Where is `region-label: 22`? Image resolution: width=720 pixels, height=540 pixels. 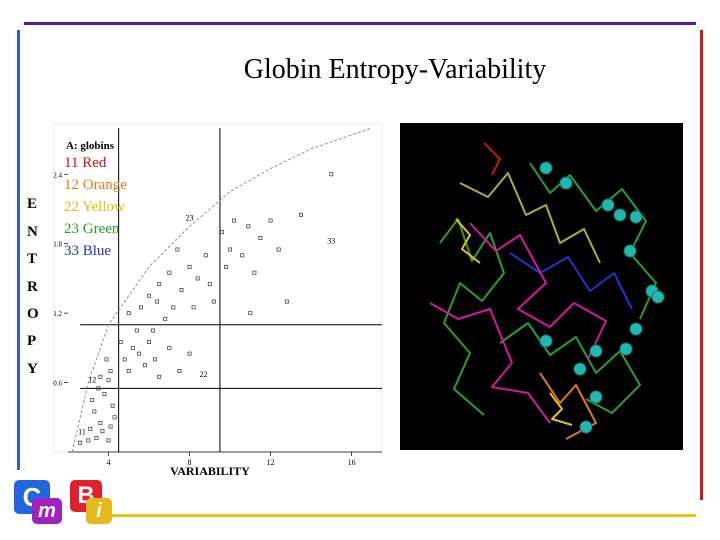 region-label: 22 is located at coordinates (204, 374).